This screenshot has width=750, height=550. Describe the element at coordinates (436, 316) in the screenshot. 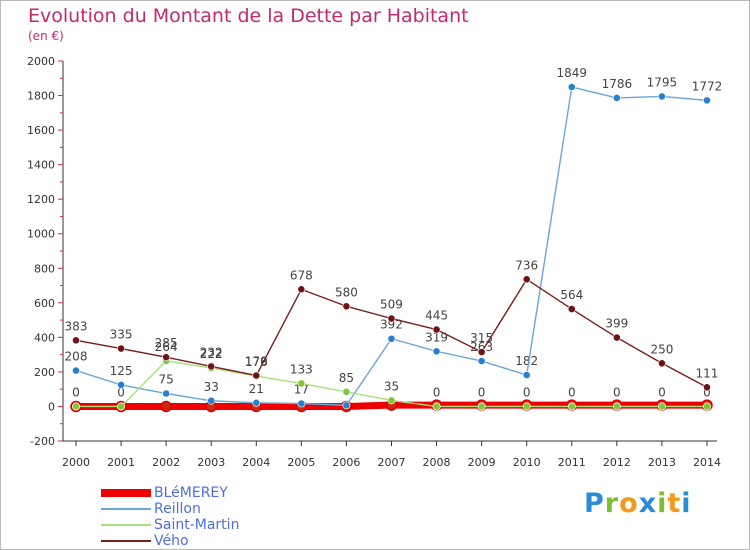

I see `data-label: 445` at that location.